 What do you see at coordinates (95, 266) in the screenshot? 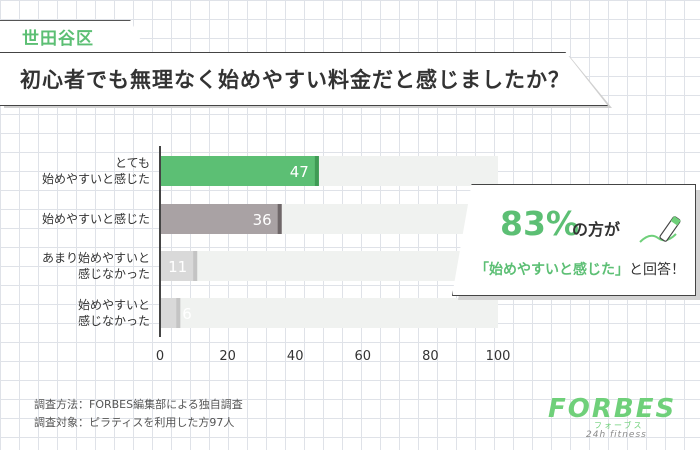
I see `category-label-3: あまり始めやすいと 感じなかった` at bounding box center [95, 266].